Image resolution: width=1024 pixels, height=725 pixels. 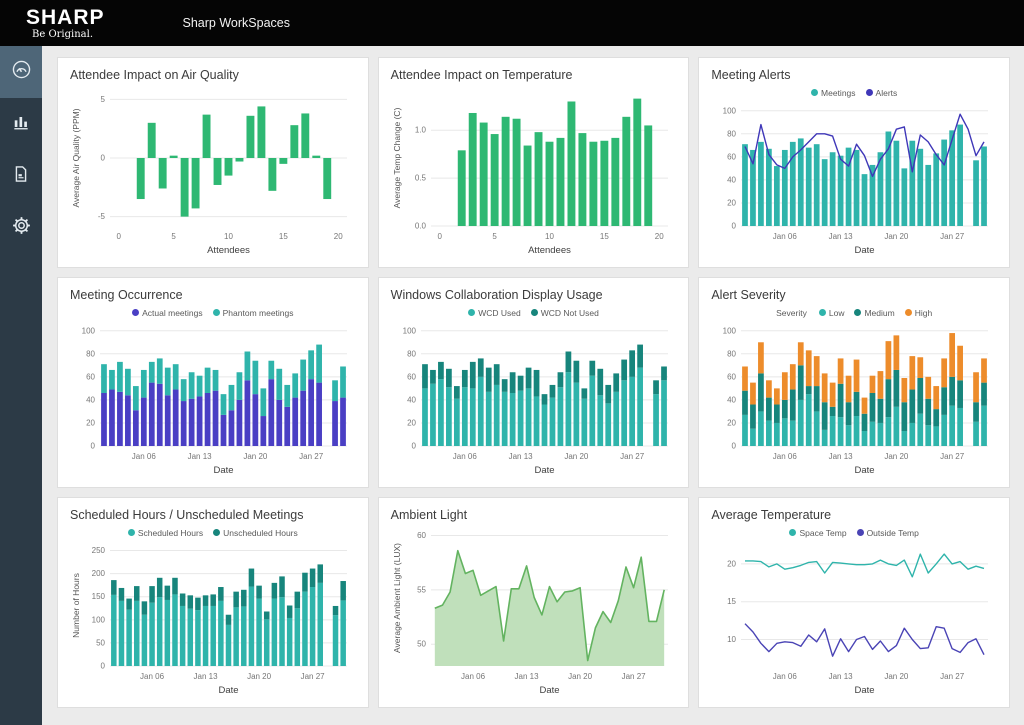 I want to click on svg-text: 55, so click(x=421, y=589).